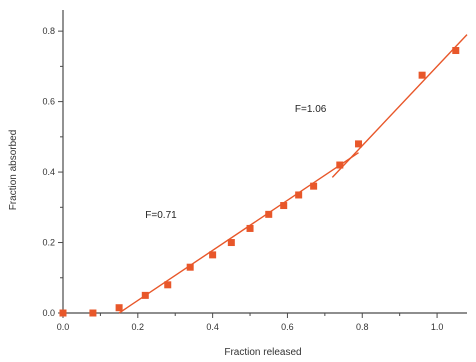 This screenshot has height=362, width=476. I want to click on x-tick-label-3: 0.6, so click(287, 327).